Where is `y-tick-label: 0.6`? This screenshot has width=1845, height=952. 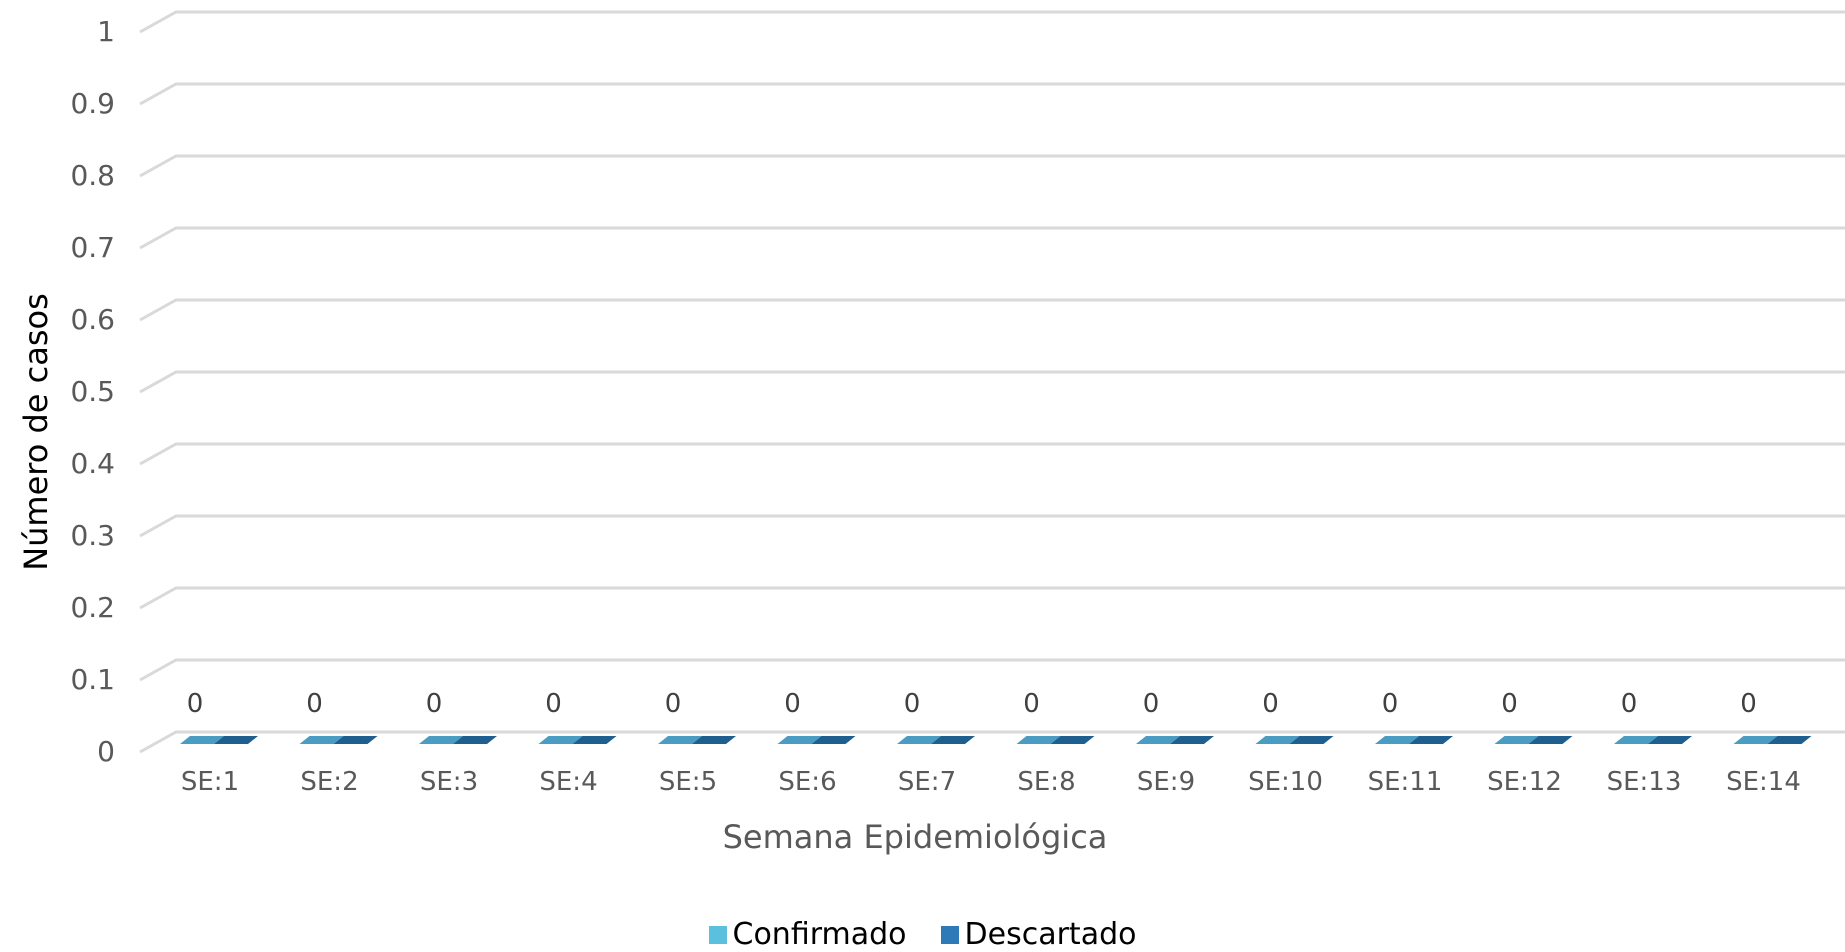 y-tick-label: 0.6 is located at coordinates (92, 319).